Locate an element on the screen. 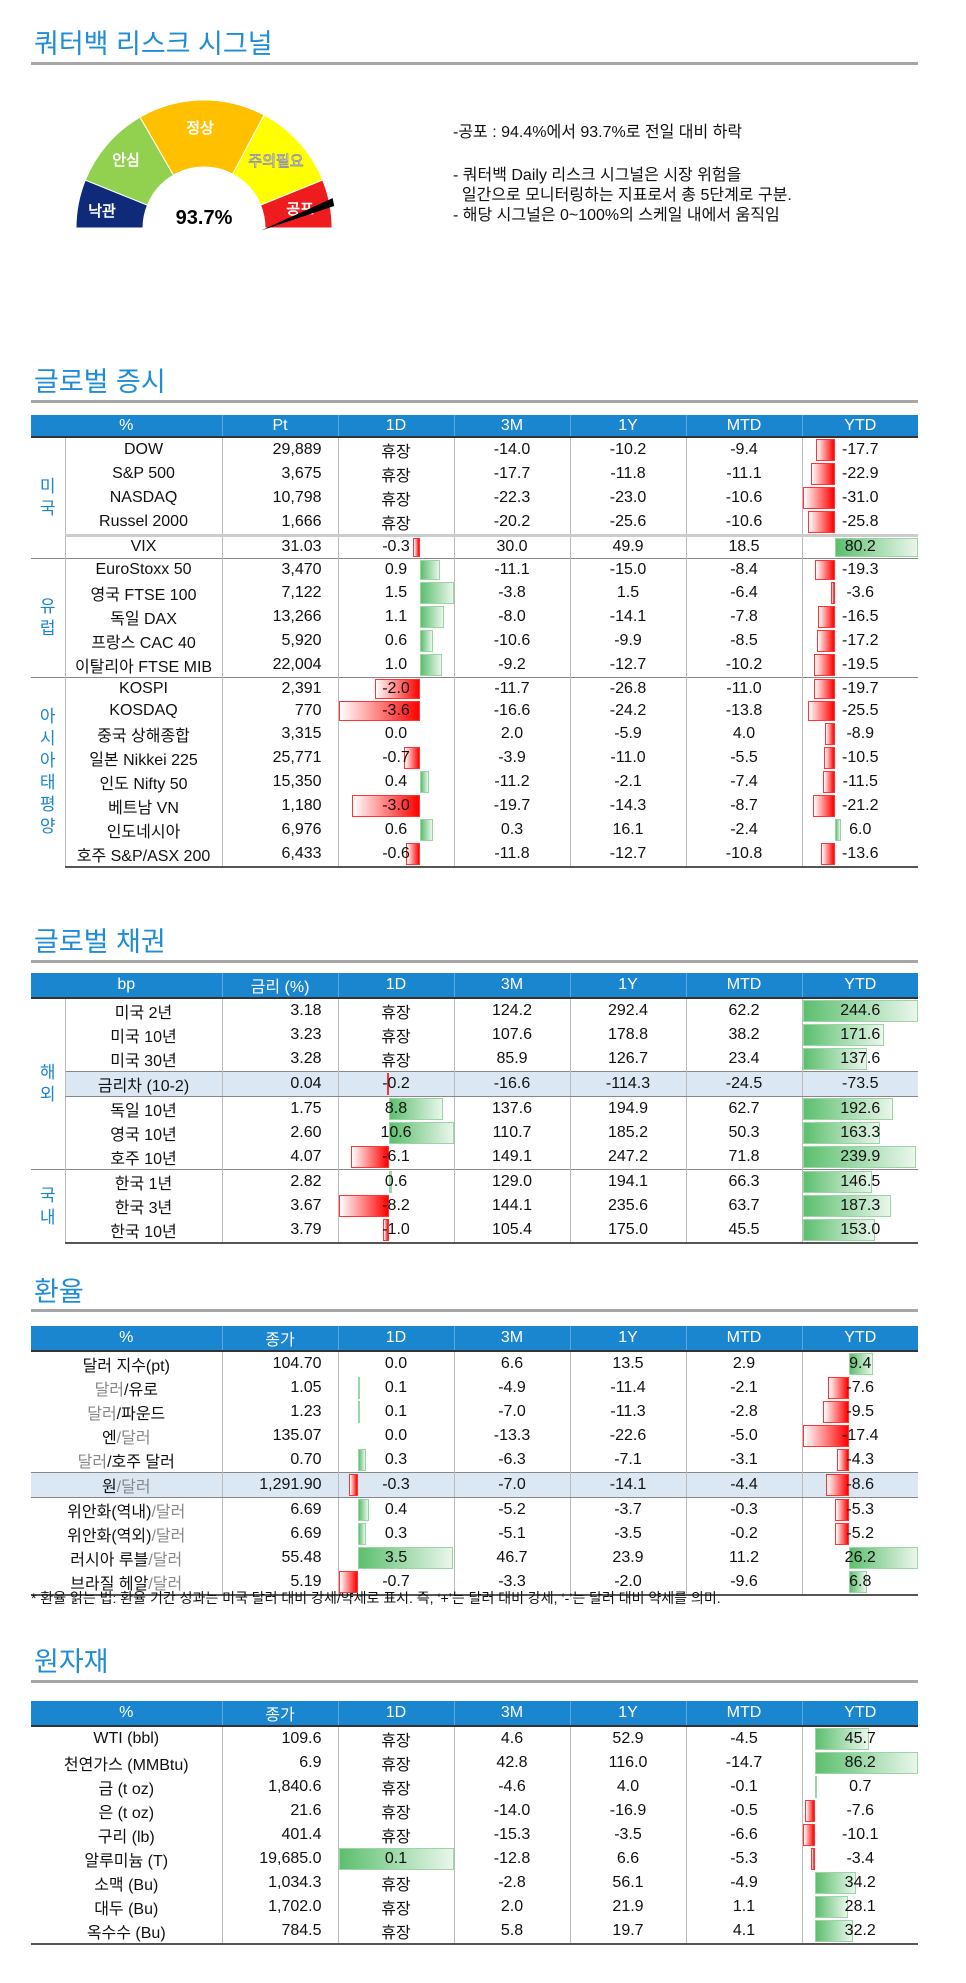 This screenshot has height=1983, width=966. cell-1y: -3.7 is located at coordinates (627, 1509).